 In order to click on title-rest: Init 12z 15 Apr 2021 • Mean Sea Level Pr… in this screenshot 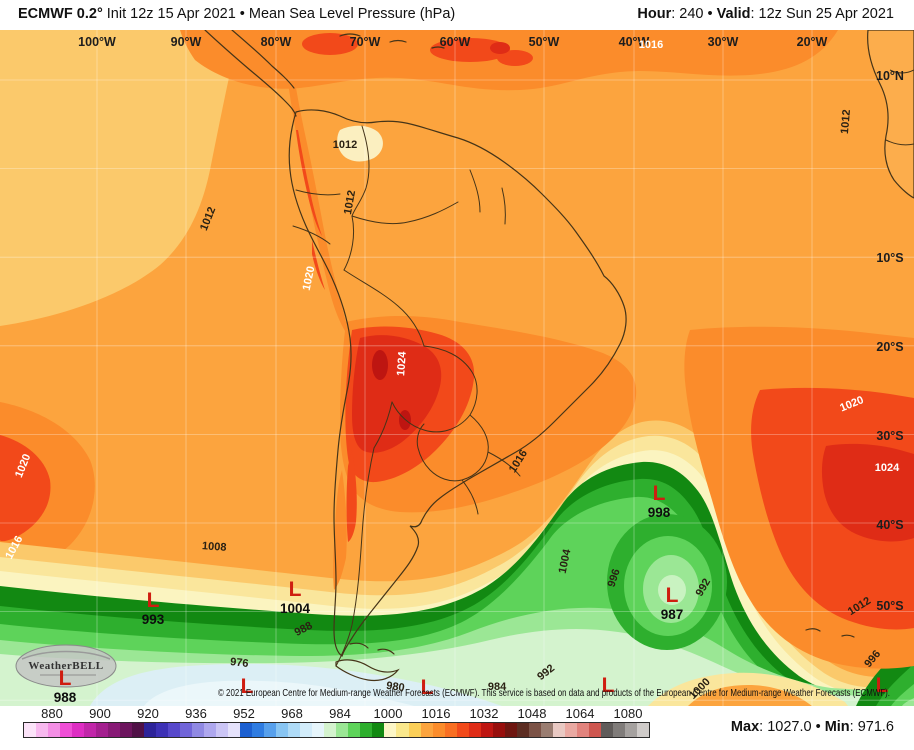, I will do `click(279, 14)`.